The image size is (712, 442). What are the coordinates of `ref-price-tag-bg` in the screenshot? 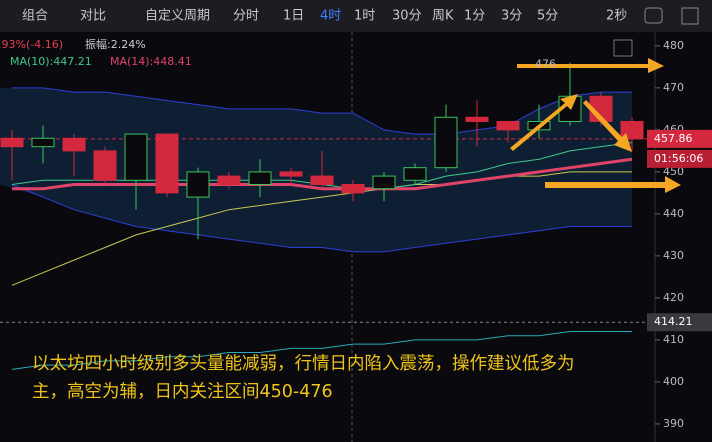 It's located at (679, 322).